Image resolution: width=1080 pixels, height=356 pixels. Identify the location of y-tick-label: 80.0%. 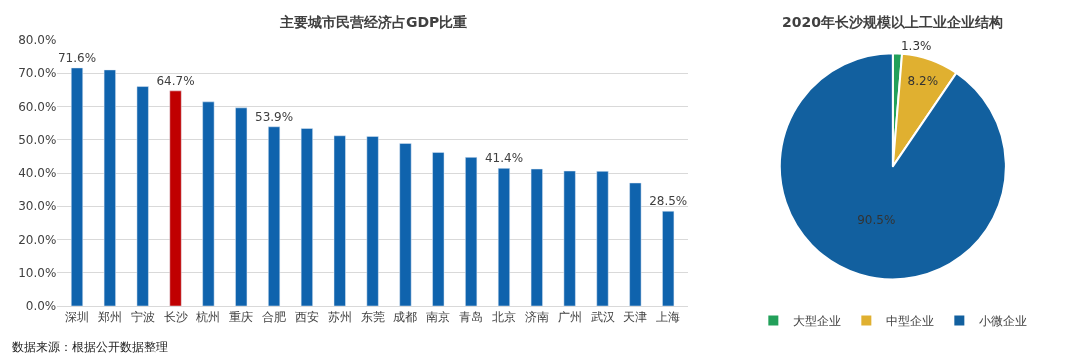
(37, 40).